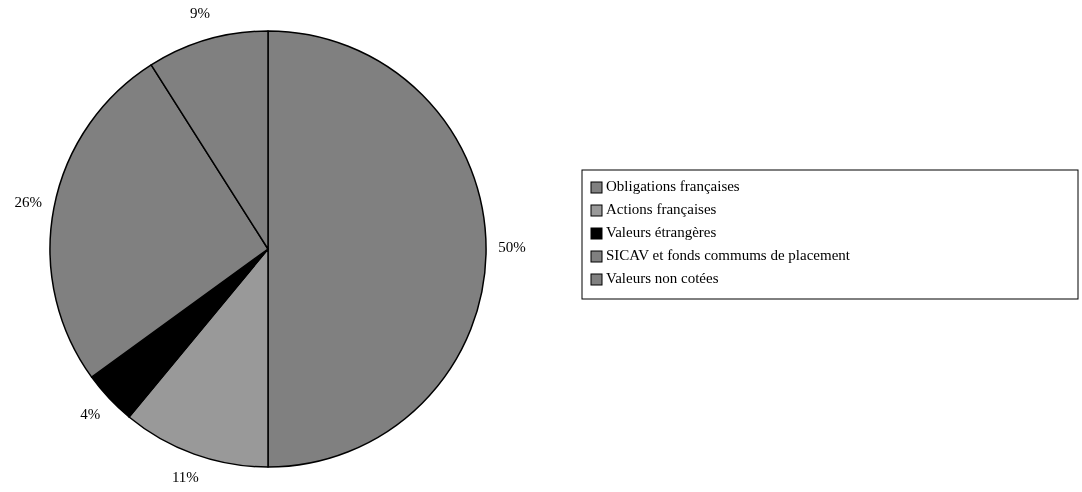 The image size is (1082, 492). Describe the element at coordinates (28, 201) in the screenshot. I see `data-label: 26%` at that location.